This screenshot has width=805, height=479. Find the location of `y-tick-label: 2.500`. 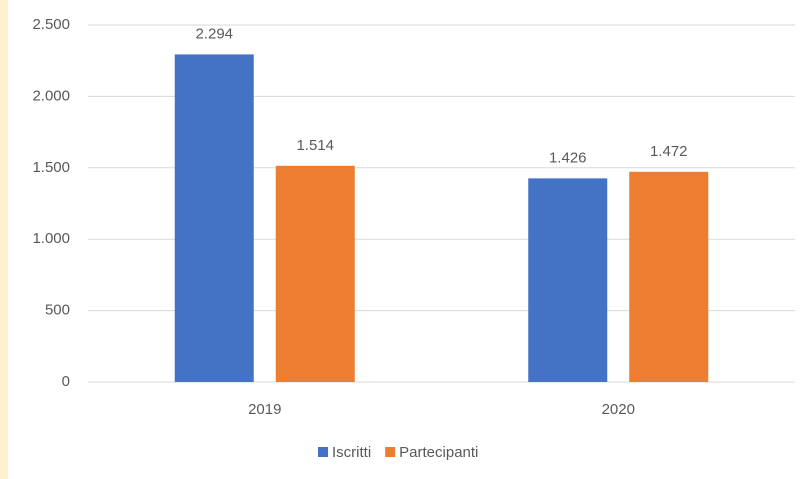

y-tick-label: 2.500 is located at coordinates (51, 24).